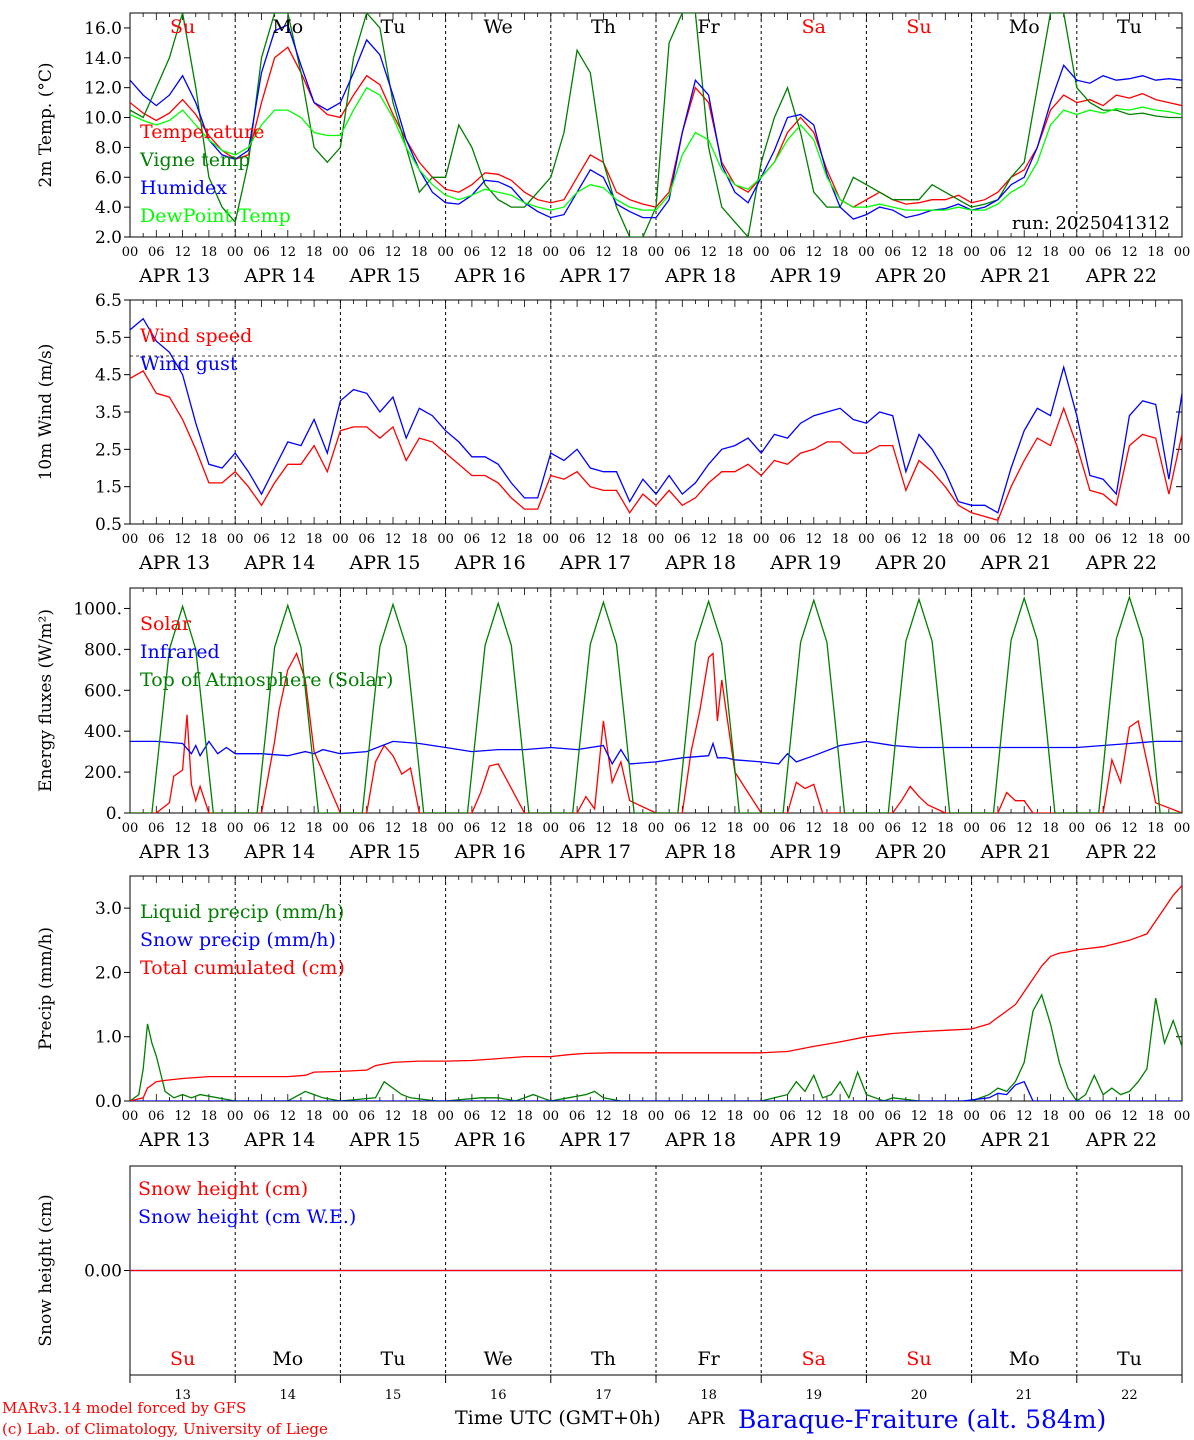  What do you see at coordinates (196, 336) in the screenshot?
I see `legend-entry: Wind speed` at bounding box center [196, 336].